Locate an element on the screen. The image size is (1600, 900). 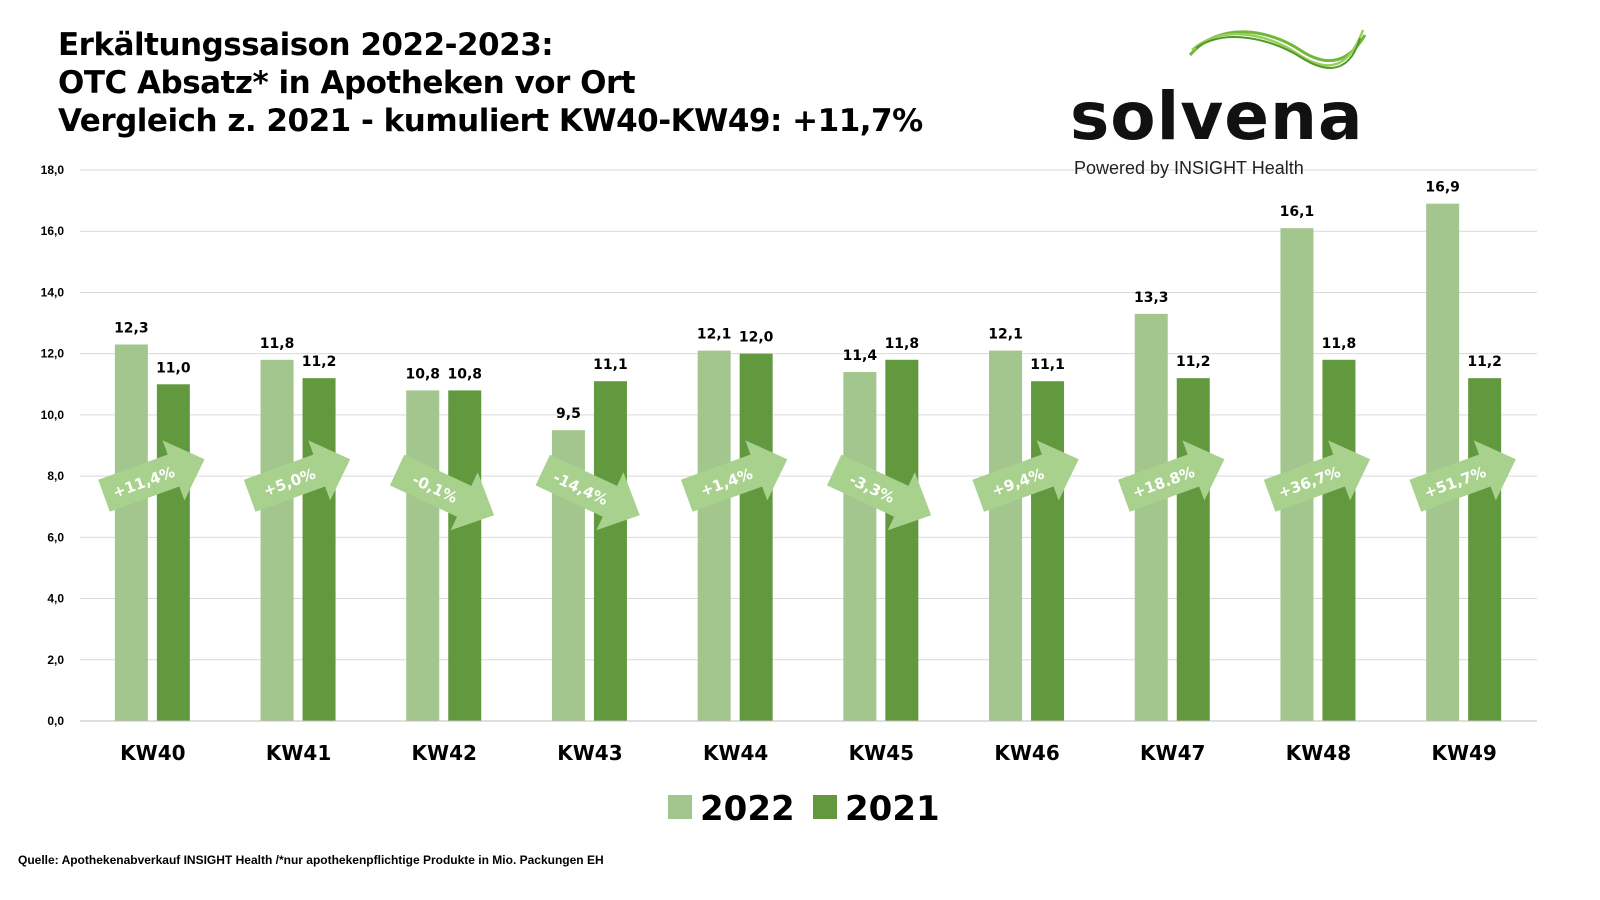
y-tick-label: 4,0 is located at coordinates (55, 599).